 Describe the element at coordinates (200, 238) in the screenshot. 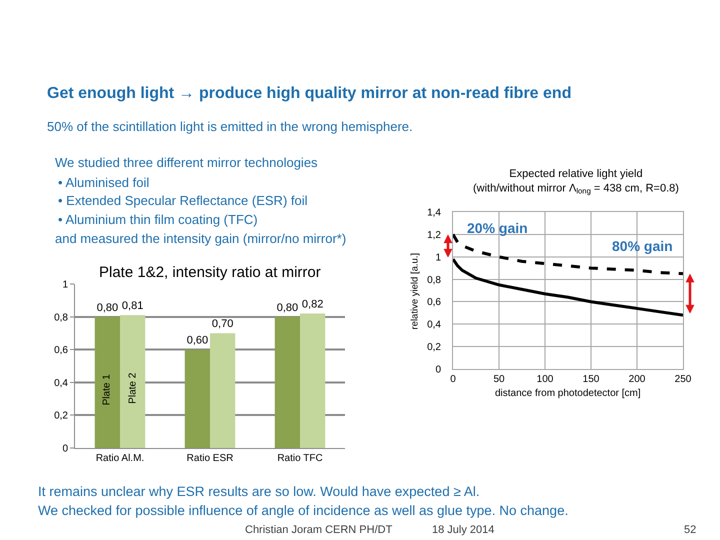

I see `text: and measured the intensity gain (mirror/no mirror*)` at that location.